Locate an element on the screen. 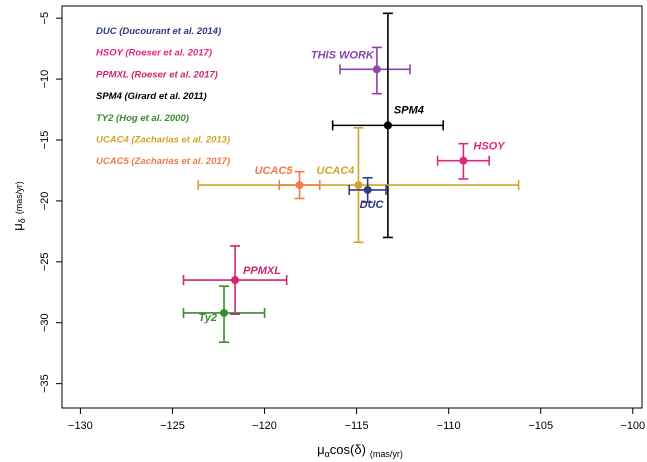 The height and width of the screenshot is (462, 647). x-axis: −130 −125 −120 −115 −110 −105 −100 is located at coordinates (356, 420).